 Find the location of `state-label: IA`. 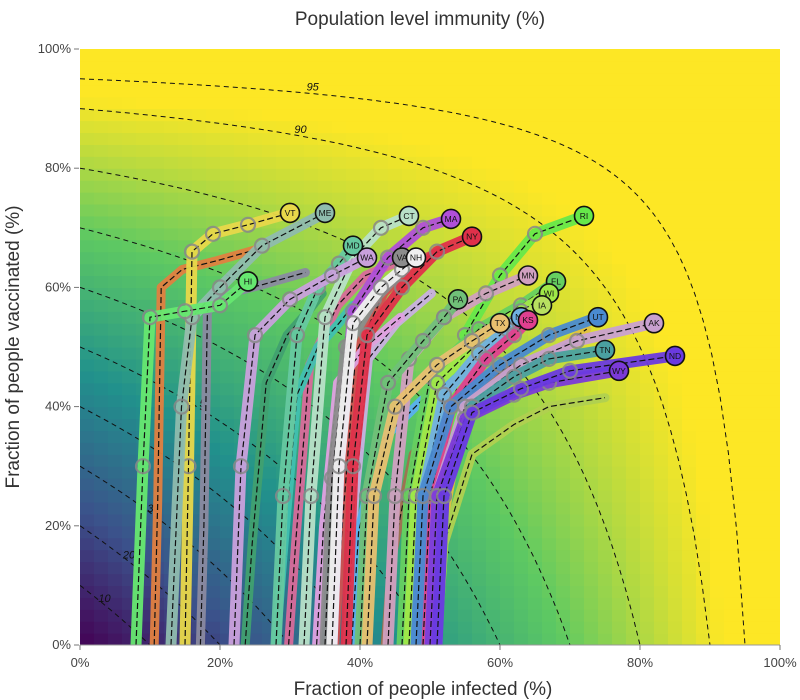

state-label: IA is located at coordinates (542, 305).